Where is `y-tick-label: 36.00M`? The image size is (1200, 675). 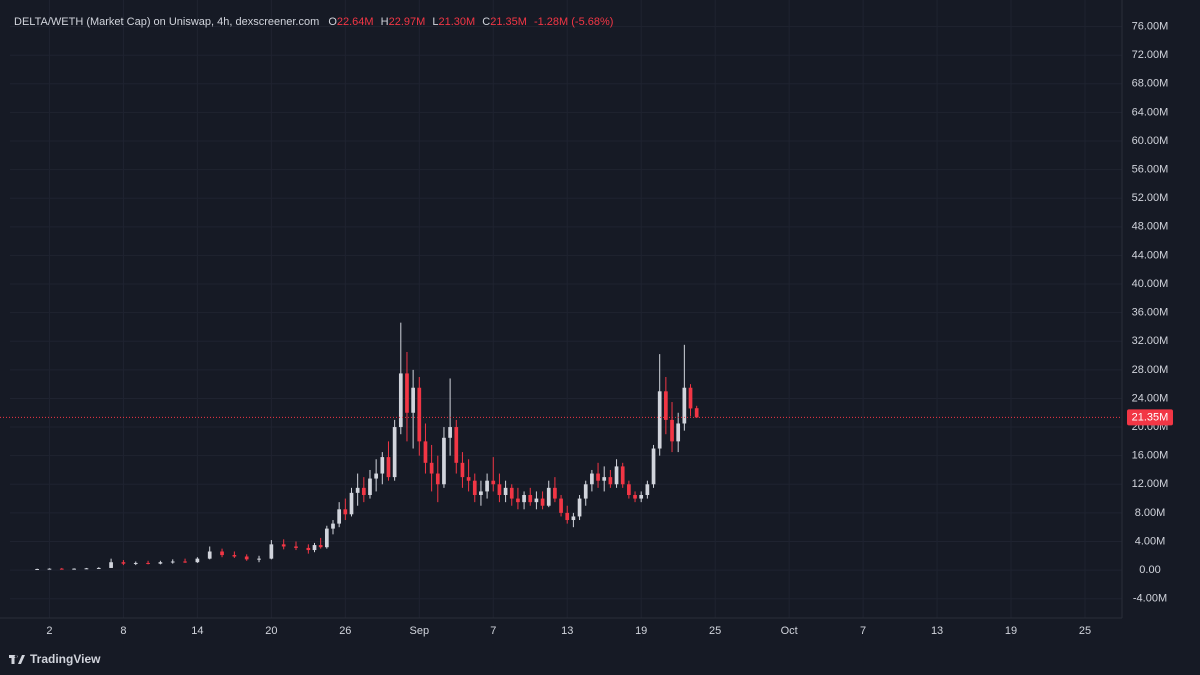 y-tick-label: 36.00M is located at coordinates (1150, 313).